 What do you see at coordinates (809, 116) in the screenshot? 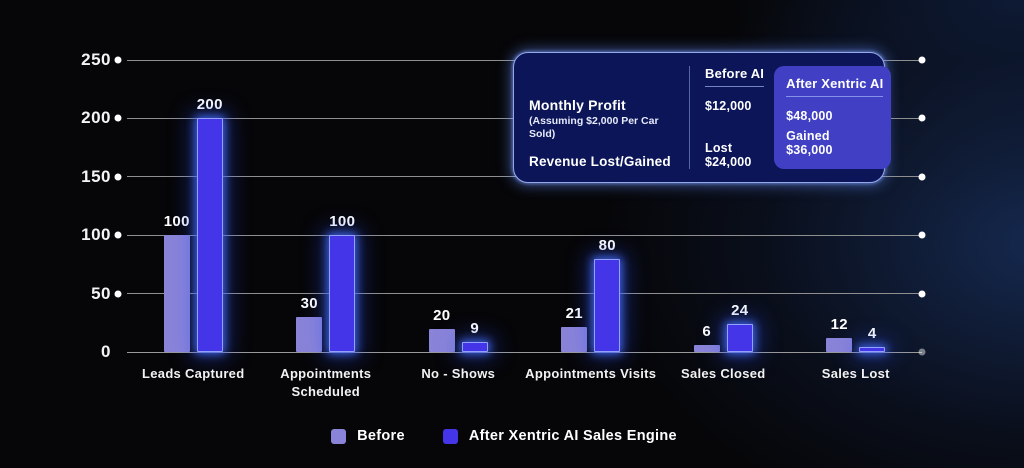
I see `after-monthly-profit-value: $48,000` at bounding box center [809, 116].